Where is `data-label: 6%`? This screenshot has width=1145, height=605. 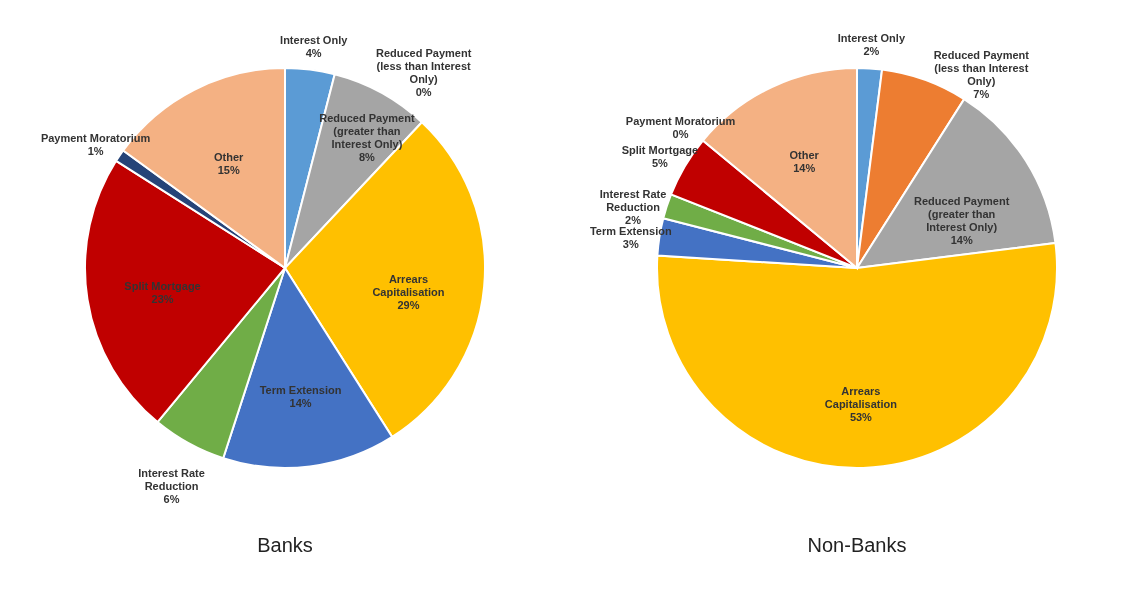
data-label: 6% is located at coordinates (171, 499).